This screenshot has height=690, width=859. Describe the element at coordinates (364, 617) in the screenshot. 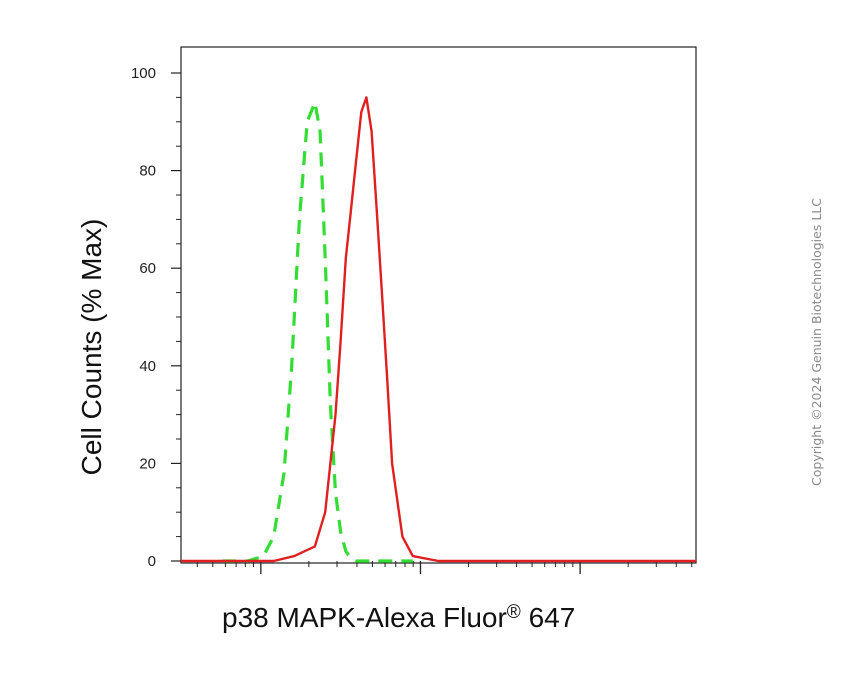

I see `x-axis-label-main: p38 MAPK-Alexa Fluor` at that location.